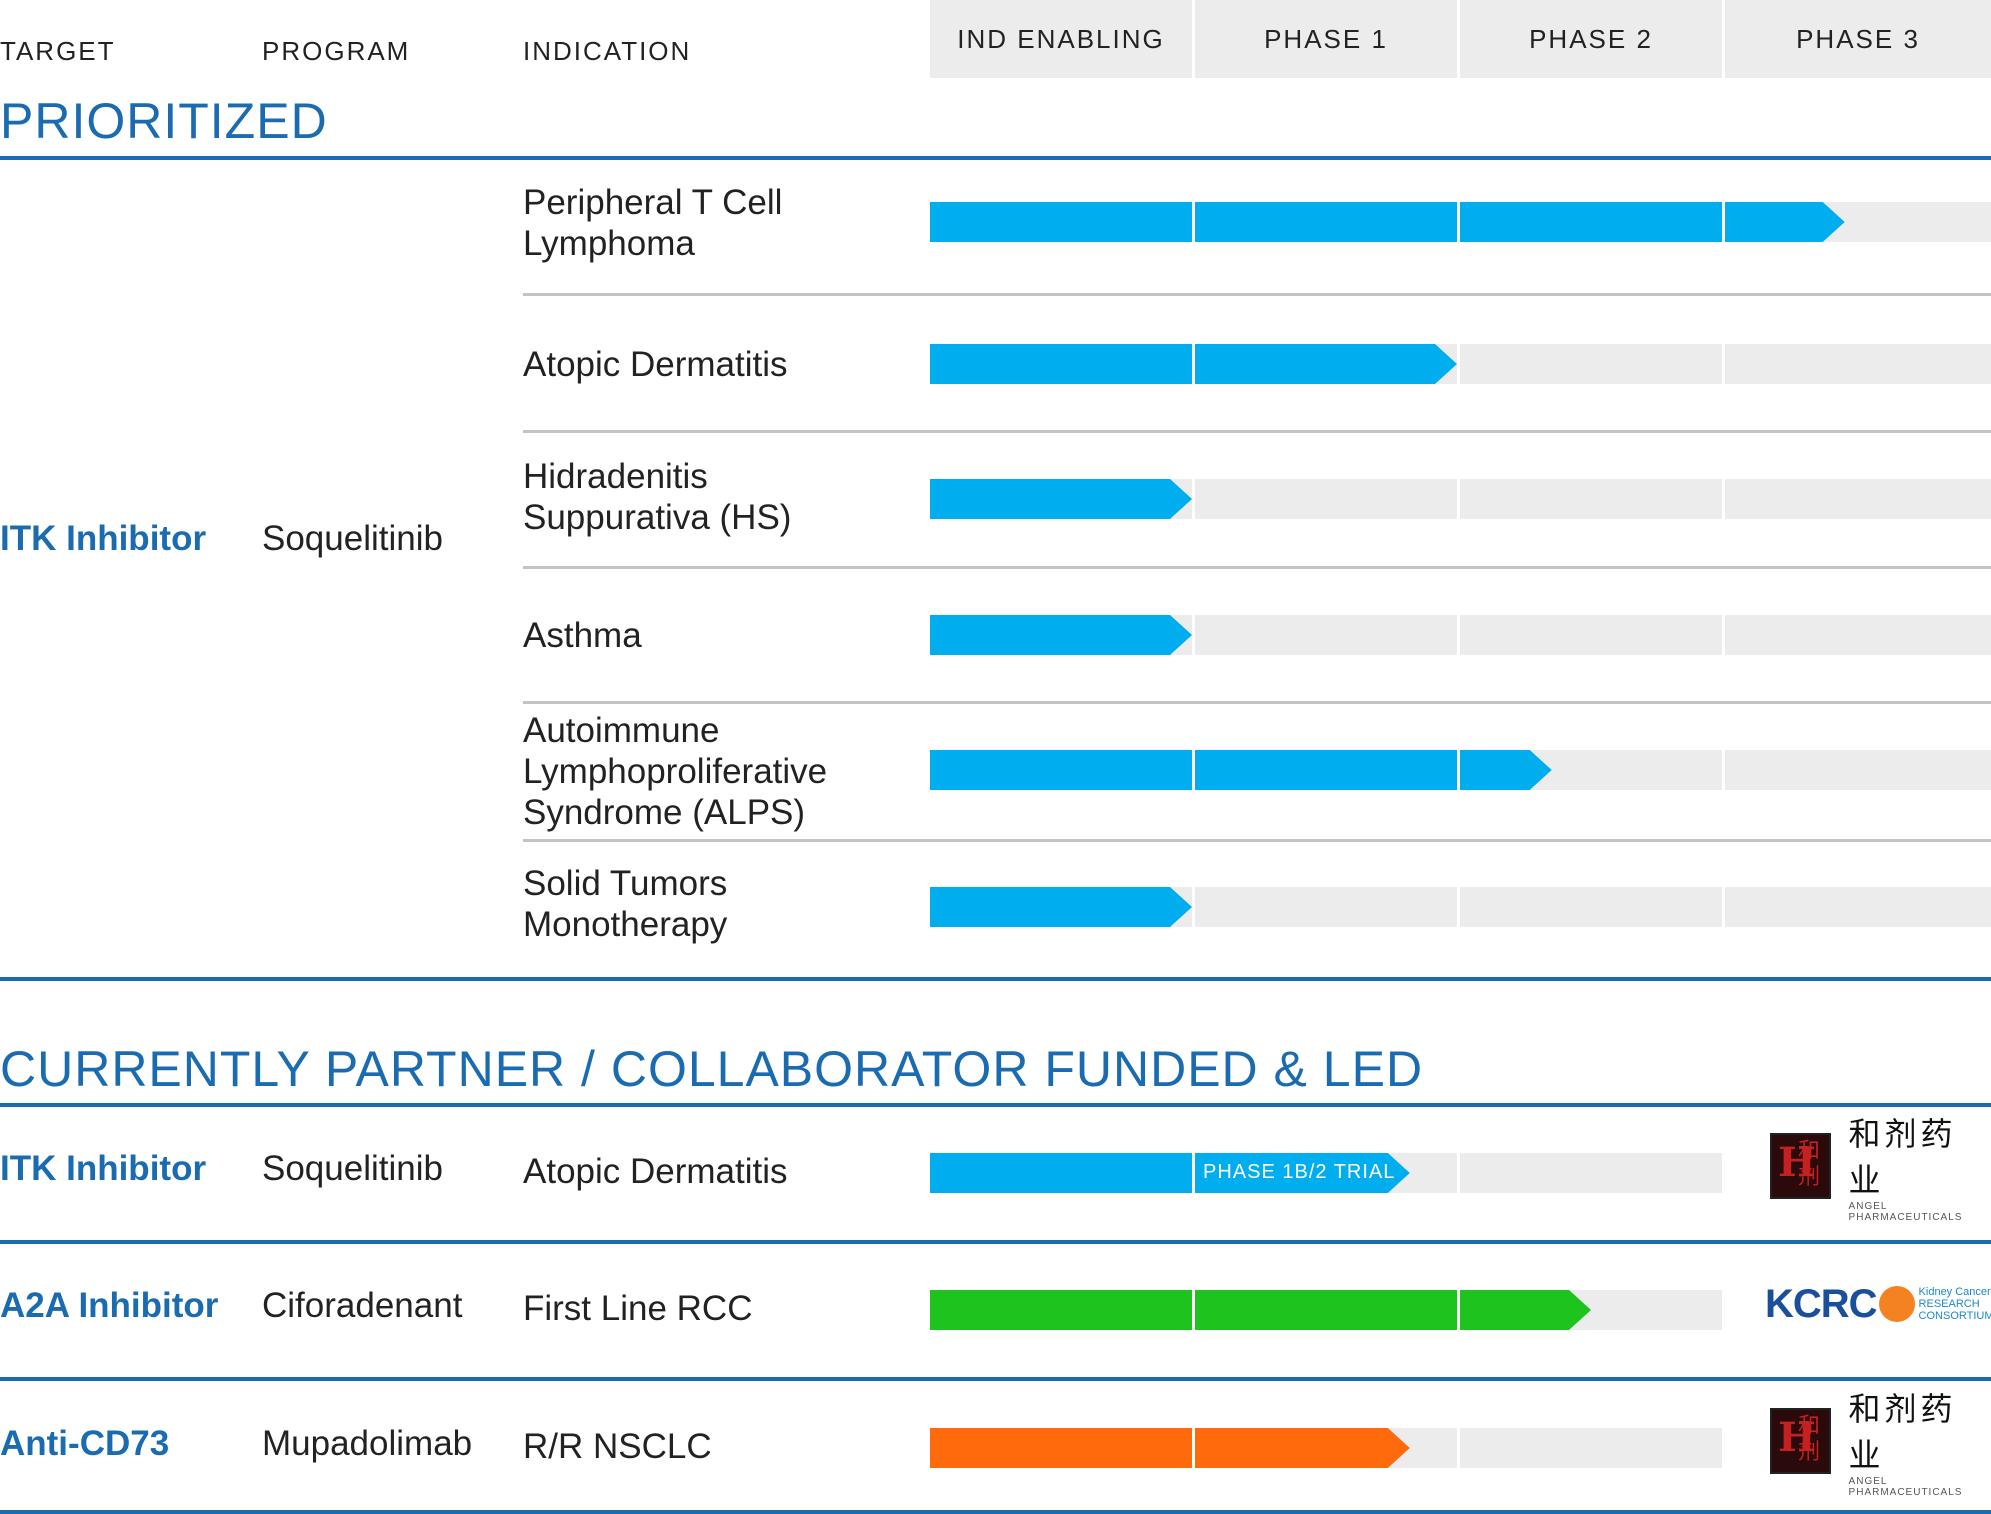 This screenshot has width=1991, height=1514. Describe the element at coordinates (638, 1308) in the screenshot. I see `indication-label: First Line RCC` at that location.